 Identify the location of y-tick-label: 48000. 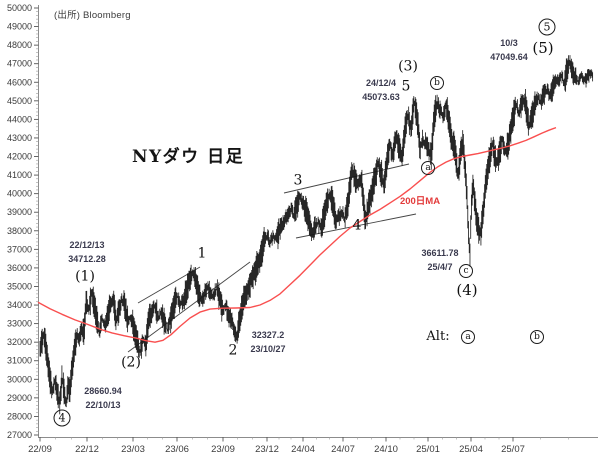
(19, 45).